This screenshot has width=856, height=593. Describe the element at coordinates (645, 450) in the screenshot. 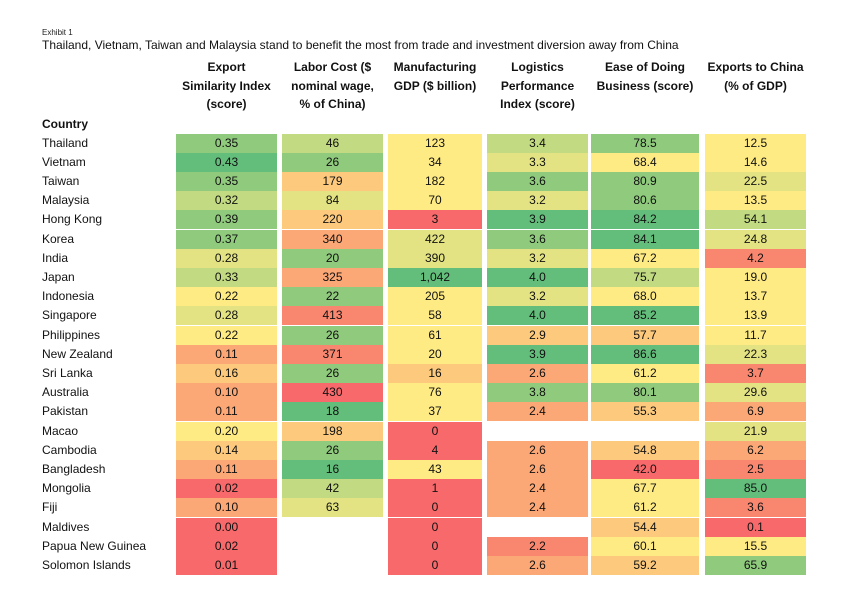

I see `cell-edb: 54.8` at that location.